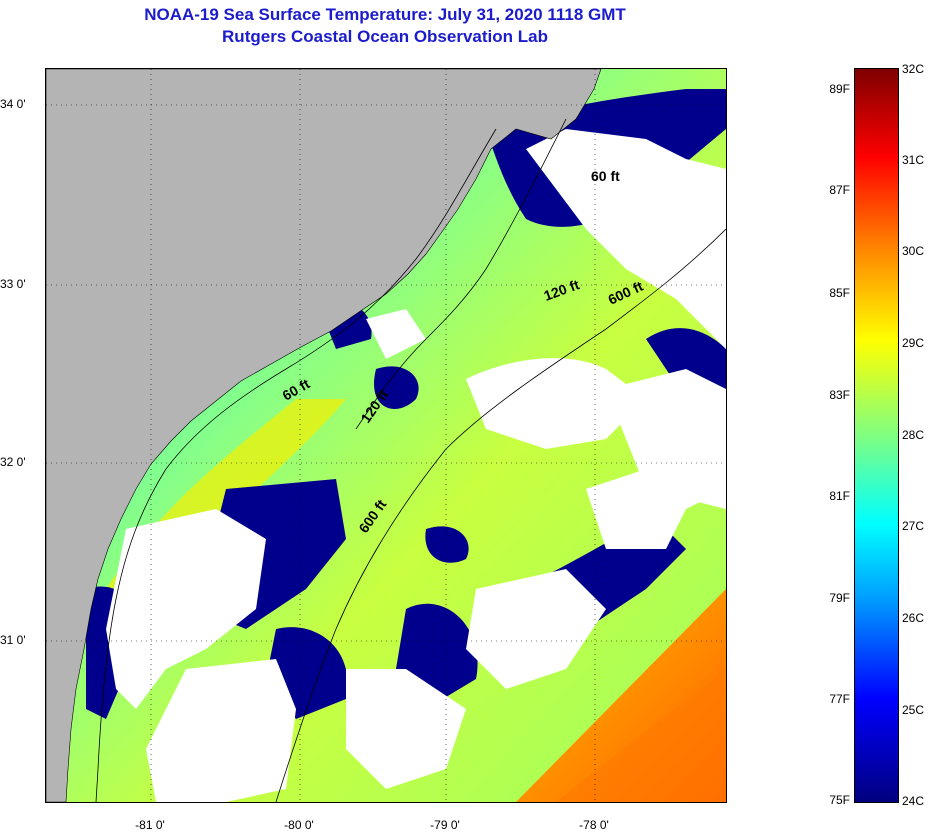 Image resolution: width=936 pixels, height=832 pixels. I want to click on map-subtitle: Rutgers Coastal Ocean Observation Lab, so click(385, 36).